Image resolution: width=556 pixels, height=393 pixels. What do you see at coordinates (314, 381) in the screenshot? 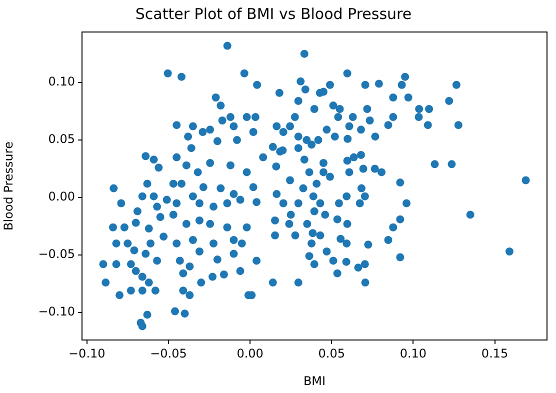
I see `x-axis-title: BMI` at bounding box center [314, 381].